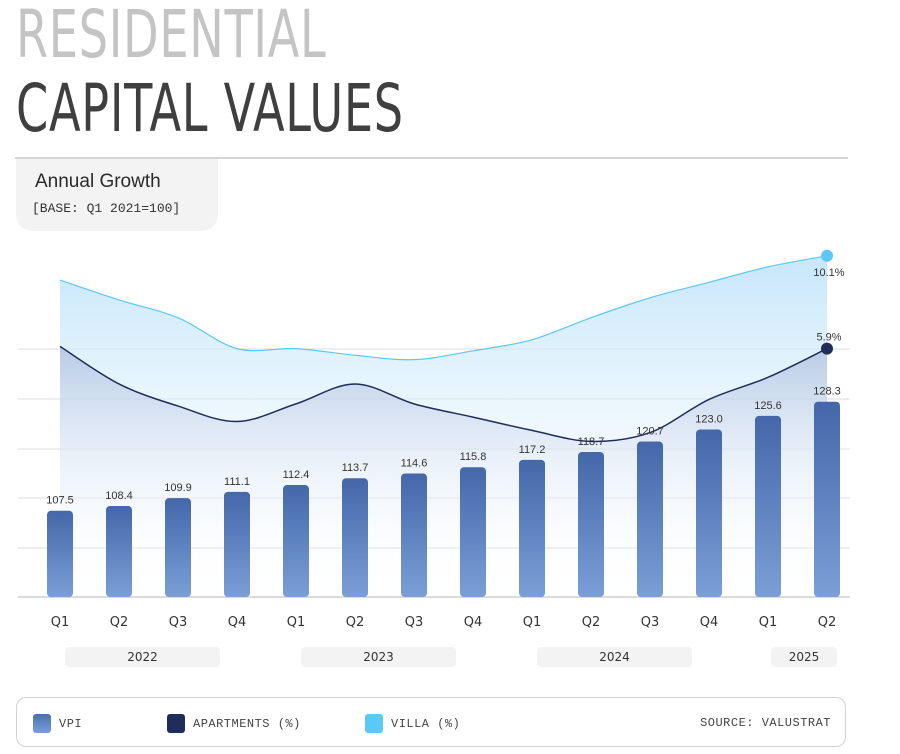 The width and height of the screenshot is (900, 754). What do you see at coordinates (532, 450) in the screenshot?
I see `vpi-bar-label: 117.2` at bounding box center [532, 450].